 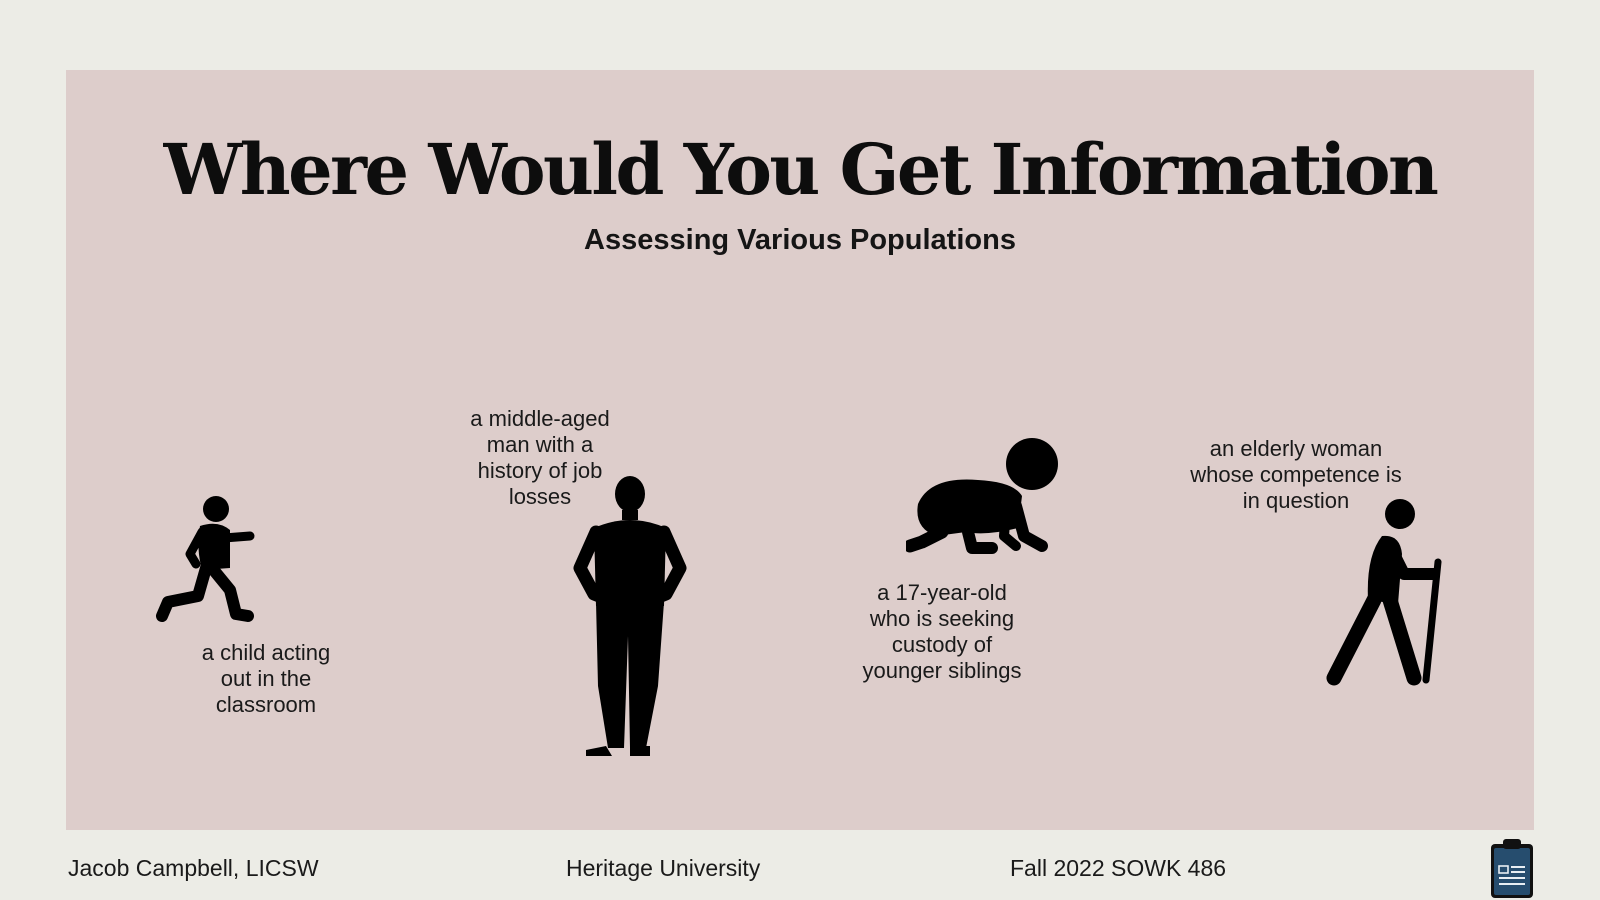 I want to click on footer-course: Fall 2022 SOWK 486, so click(x=1118, y=868).